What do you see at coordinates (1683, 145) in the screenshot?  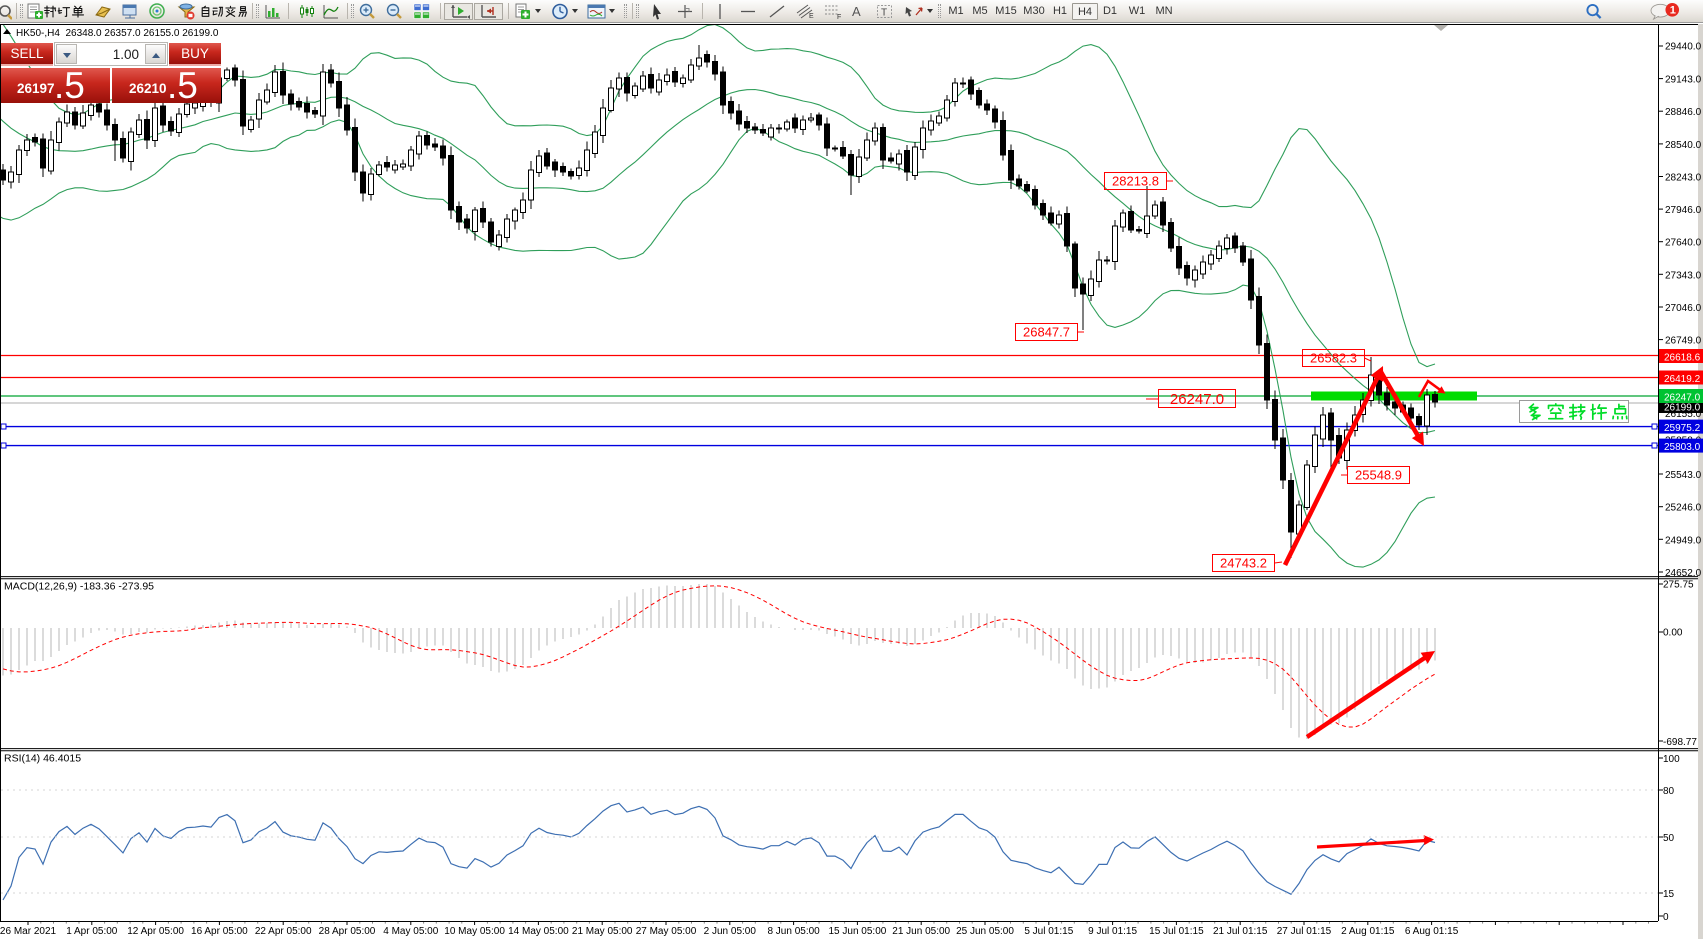 I see `svg-text: 28540.0` at bounding box center [1683, 145].